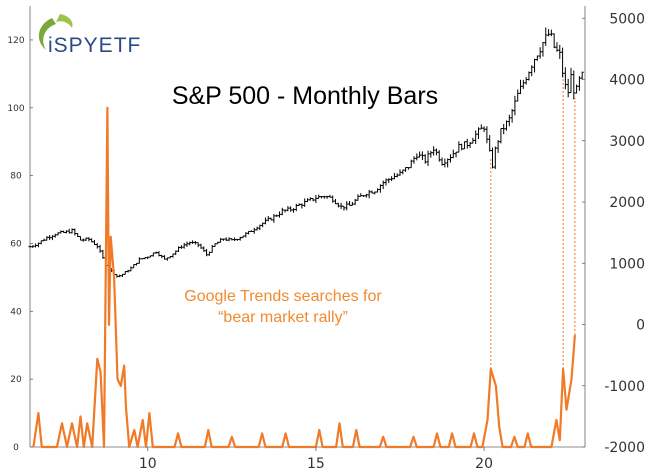 Image resolution: width=650 pixels, height=474 pixels. Describe the element at coordinates (640, 326) in the screenshot. I see `right-tick-label: 0` at that location.